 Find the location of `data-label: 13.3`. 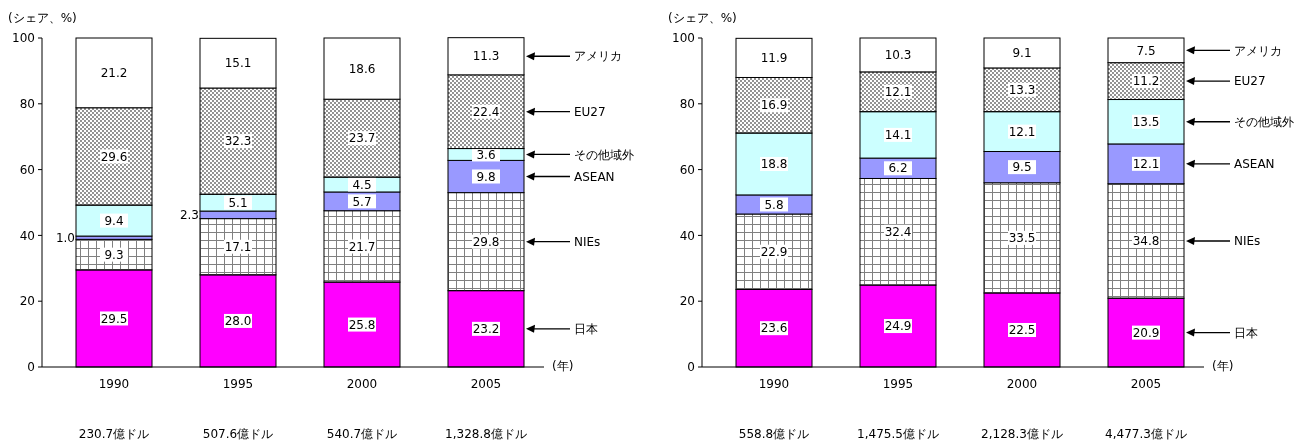

data-label: 13.3 is located at coordinates (1022, 90).